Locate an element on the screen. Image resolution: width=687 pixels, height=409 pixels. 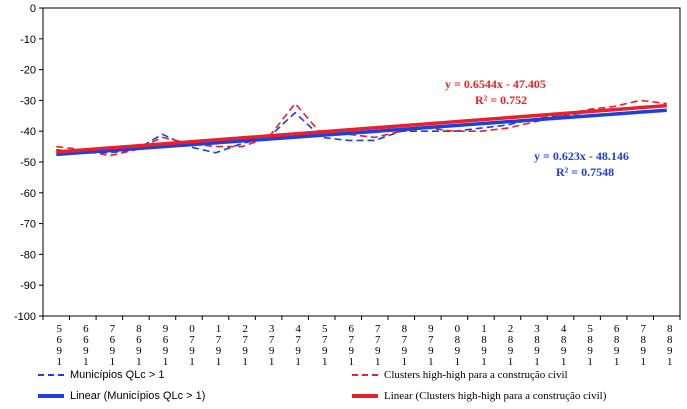
y-tick-label: -20 is located at coordinates (28, 71).